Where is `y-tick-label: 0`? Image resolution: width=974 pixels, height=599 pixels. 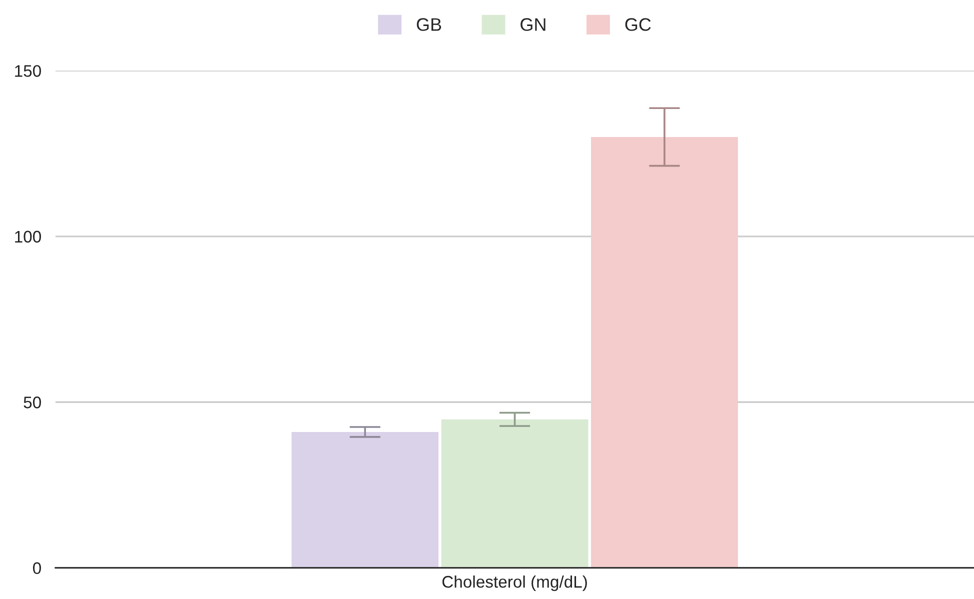
y-tick-label: 0 is located at coordinates (37, 568).